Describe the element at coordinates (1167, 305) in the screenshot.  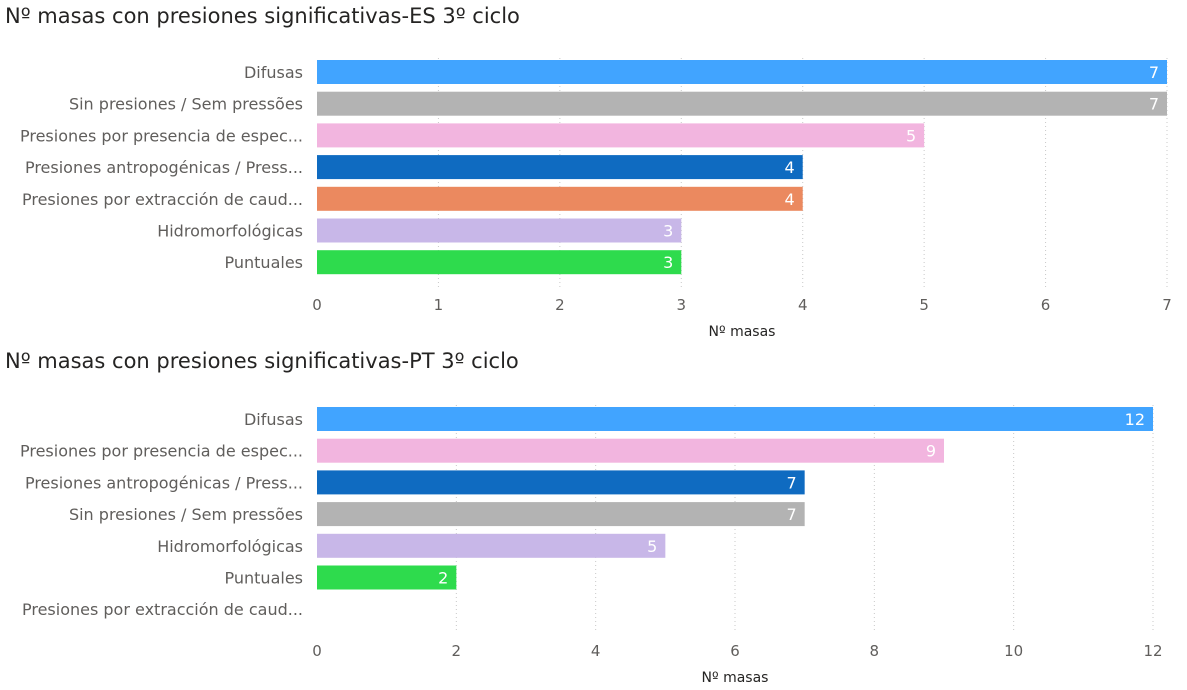
I see `x-tick-label: 7` at that location.